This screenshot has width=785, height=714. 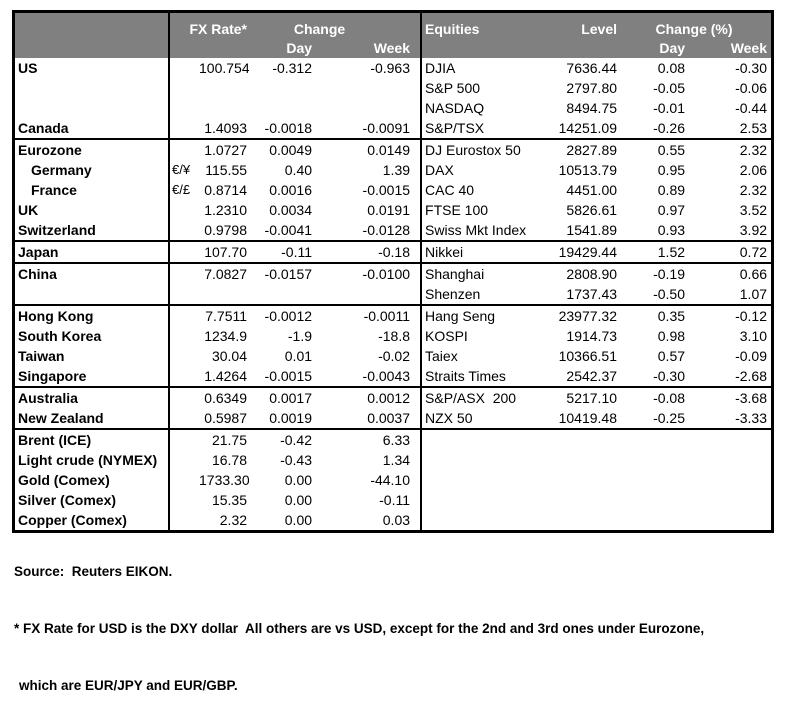 What do you see at coordinates (475, 295) in the screenshot?
I see `equity-name: Shenzen` at bounding box center [475, 295].